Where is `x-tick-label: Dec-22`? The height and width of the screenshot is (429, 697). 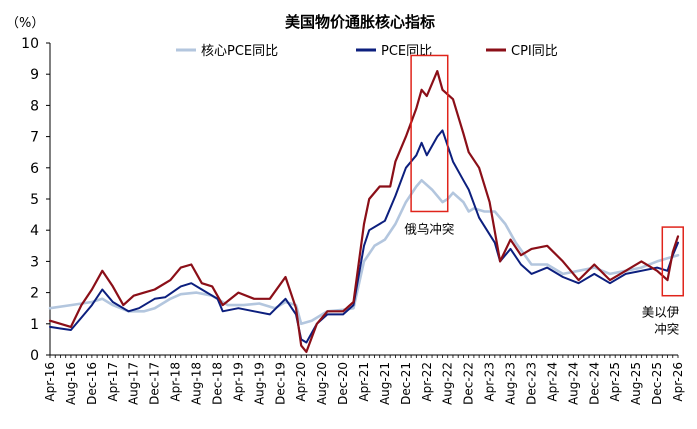
x-tick-label: Dec-22 is located at coordinates (469, 383).